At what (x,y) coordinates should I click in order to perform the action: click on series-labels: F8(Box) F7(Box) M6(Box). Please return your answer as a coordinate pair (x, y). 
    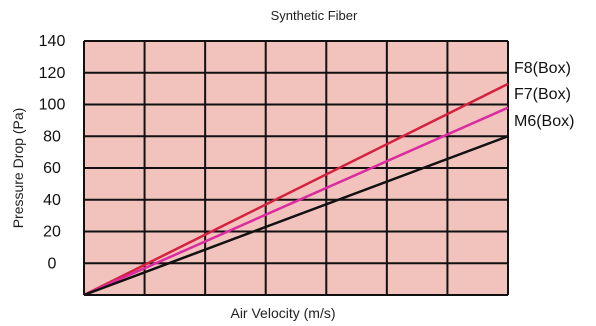
    Looking at the image, I should click on (544, 95).